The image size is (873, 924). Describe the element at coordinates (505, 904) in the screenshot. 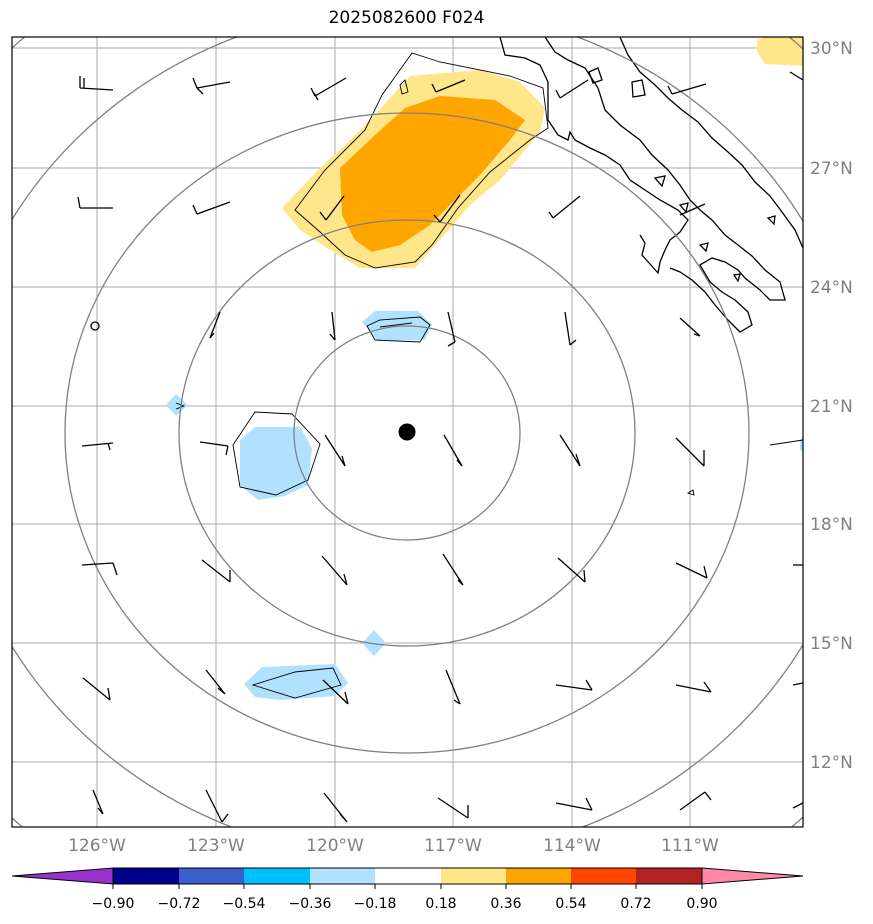

I see `colorbar-label: 0.36` at that location.